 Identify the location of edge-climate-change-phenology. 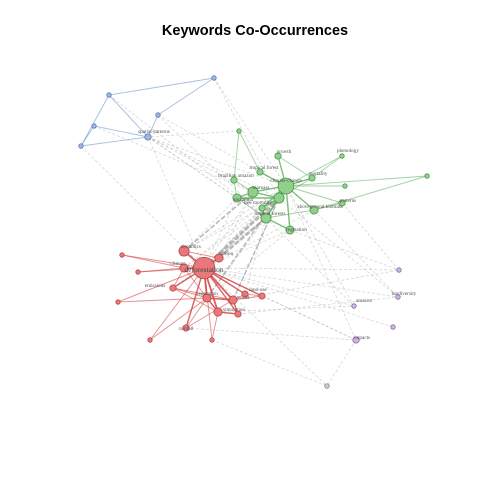
(314, 171).